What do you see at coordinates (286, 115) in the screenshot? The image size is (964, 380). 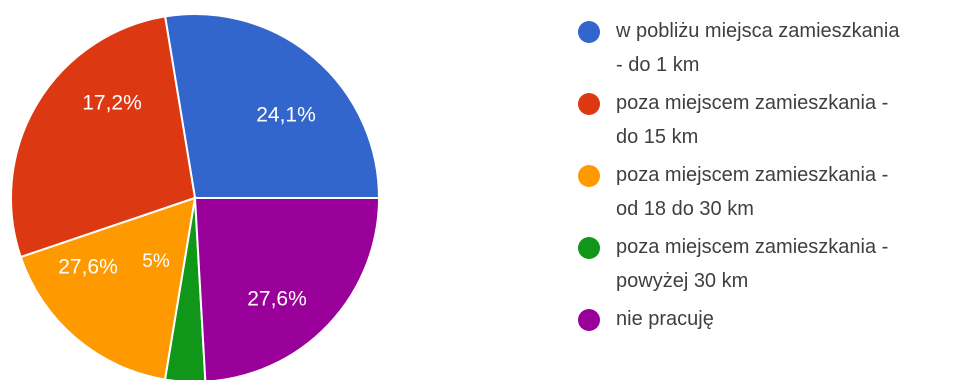 I see `slice-label-5: 24,1%` at bounding box center [286, 115].